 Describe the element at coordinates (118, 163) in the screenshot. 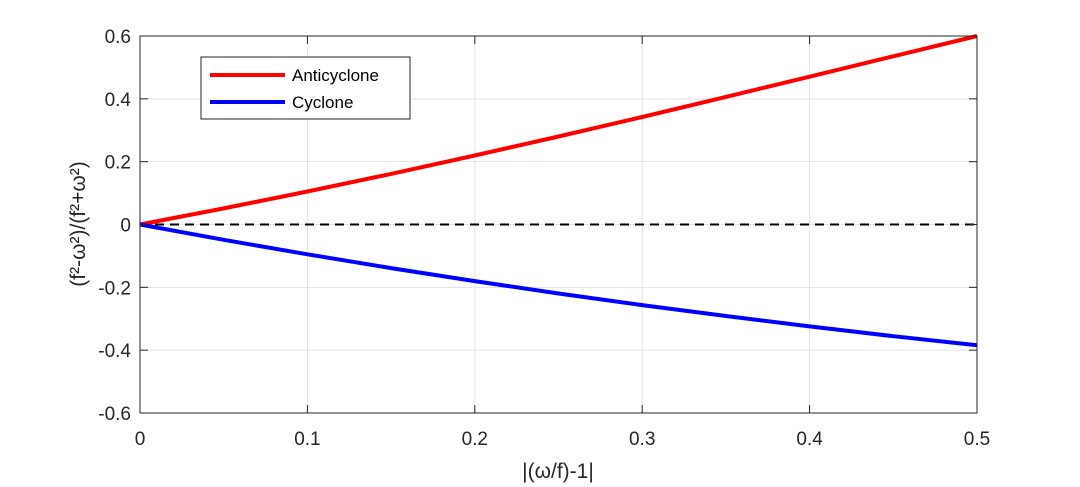

I see `y-tick-label: 0.2` at that location.